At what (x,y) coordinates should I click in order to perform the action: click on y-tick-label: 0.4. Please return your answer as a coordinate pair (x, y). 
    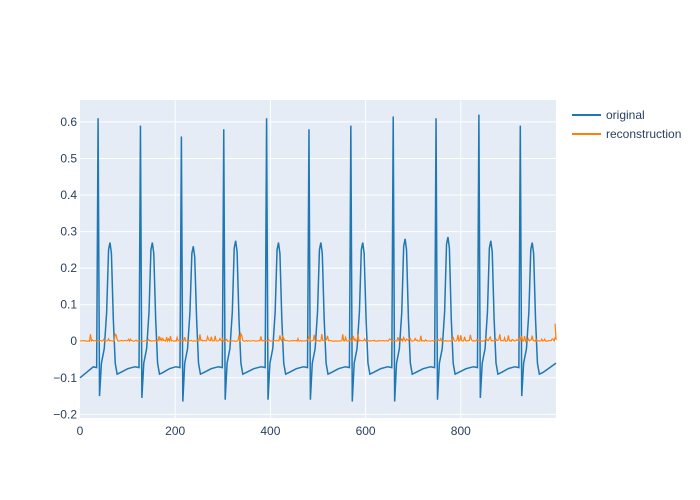
    Looking at the image, I should click on (68, 195).